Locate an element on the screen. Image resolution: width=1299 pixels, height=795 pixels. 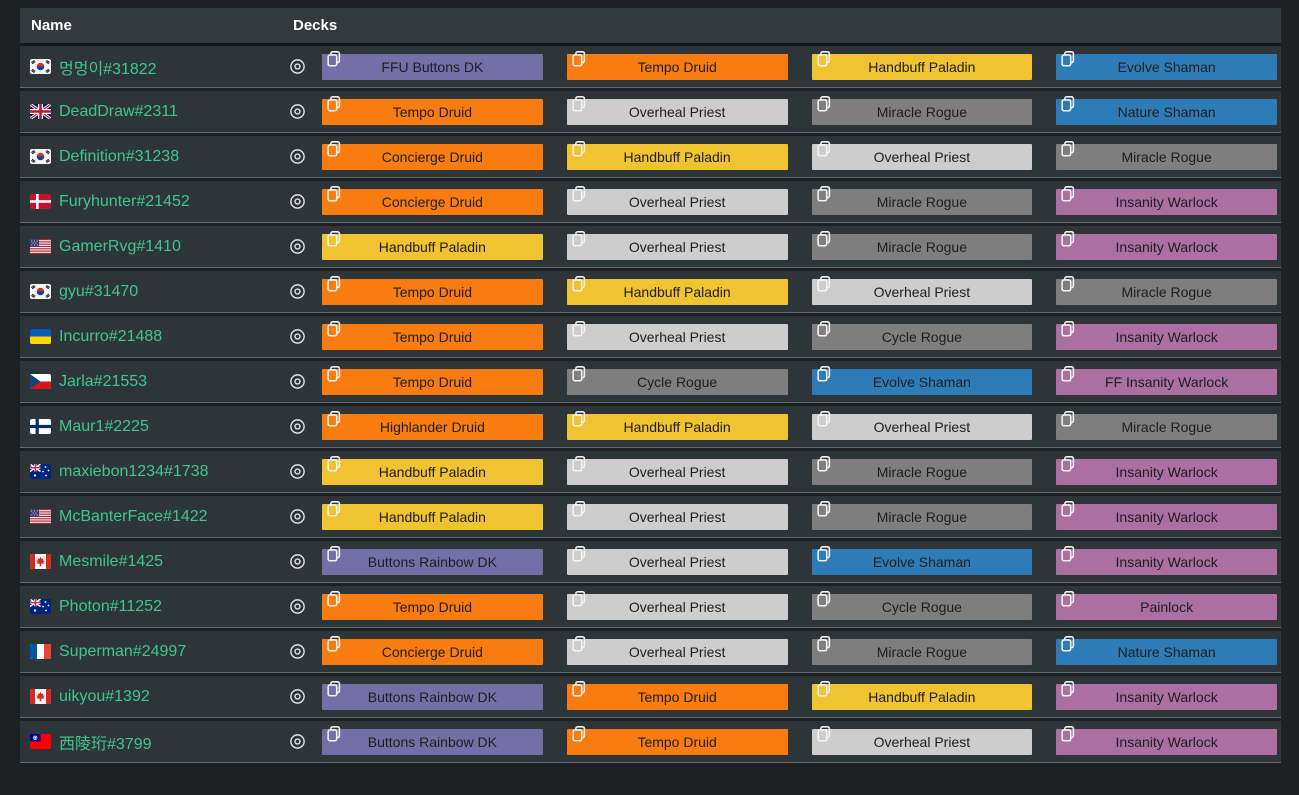
player-name-link: DeadDraw#2311 is located at coordinates (118, 111).